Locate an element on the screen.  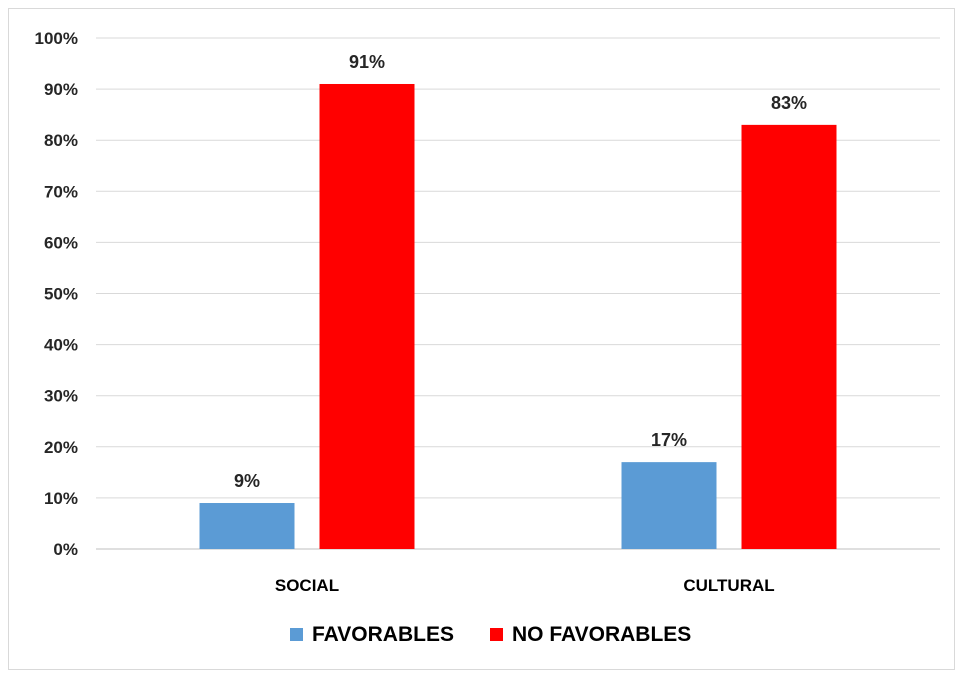
y-tick-label: 90% is located at coordinates (61, 89).